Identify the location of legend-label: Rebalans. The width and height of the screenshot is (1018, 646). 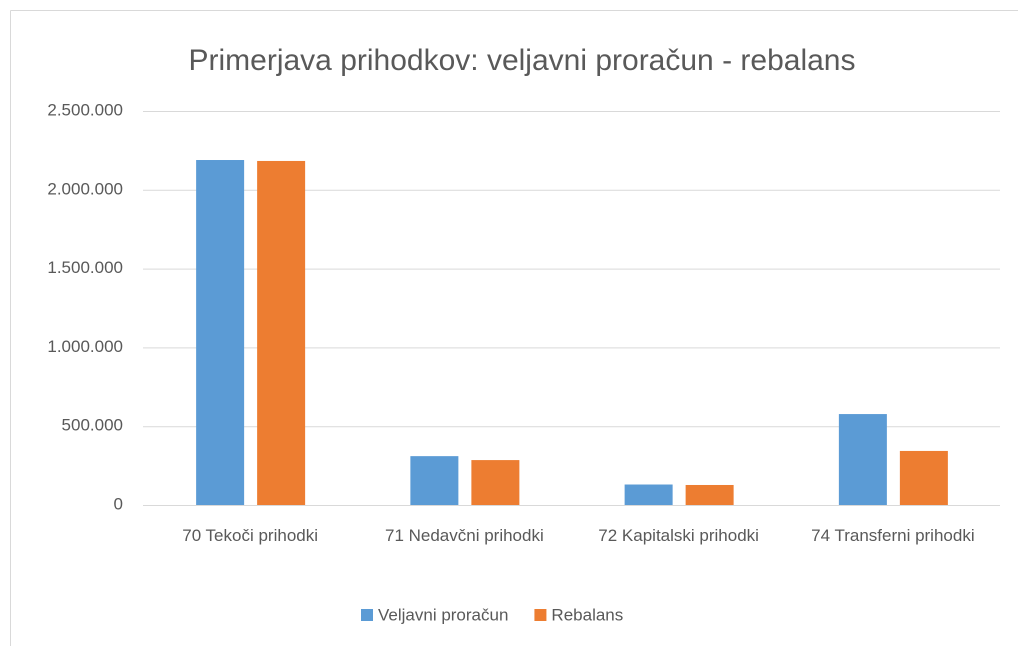
(587, 614).